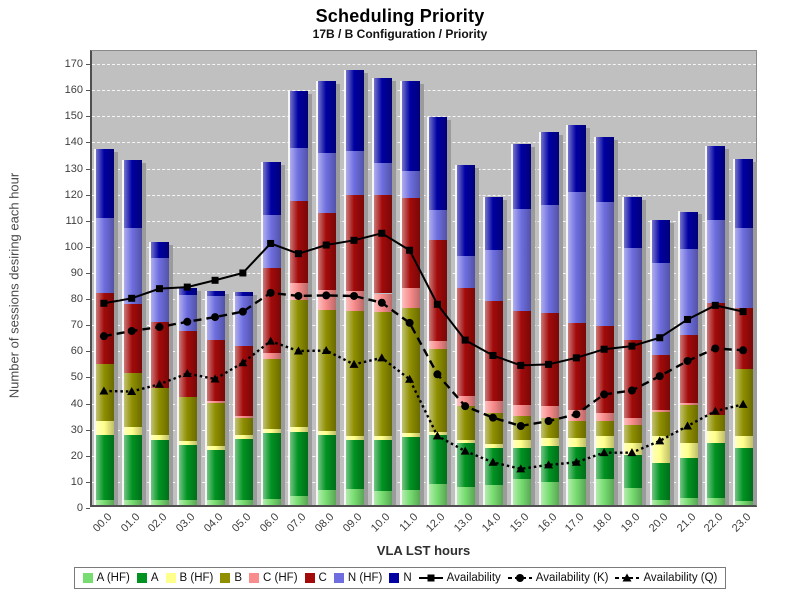  I want to click on bar-17.0, so click(578, 315).